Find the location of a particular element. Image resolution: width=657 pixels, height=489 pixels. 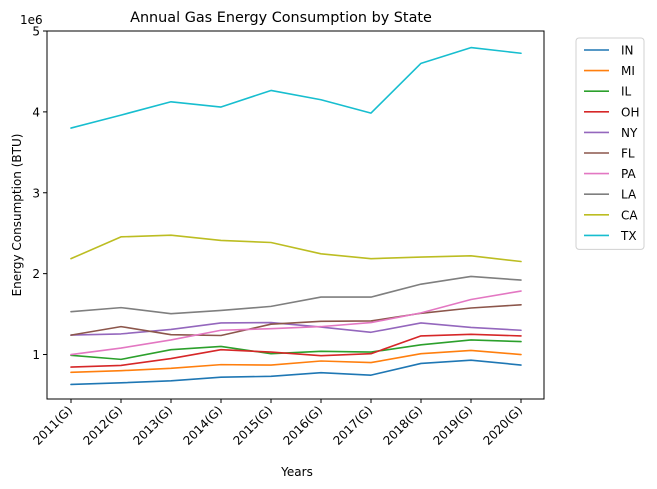

x-tick-label: 2013(G) is located at coordinates (152, 425).